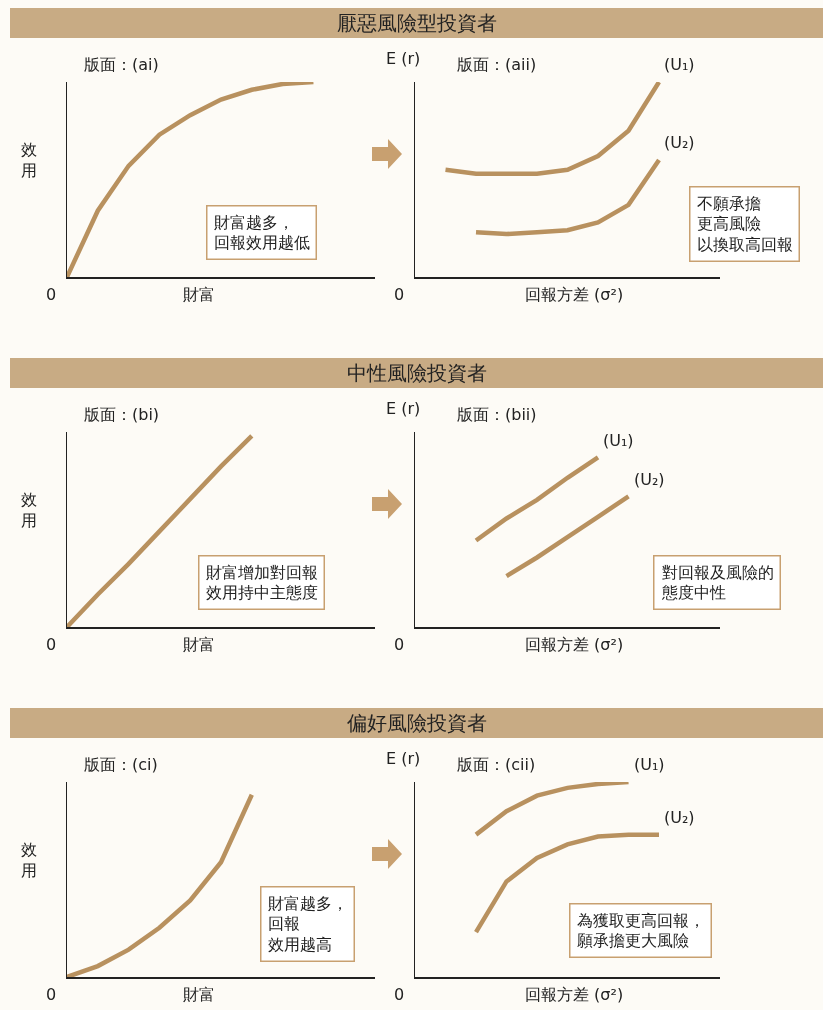  I want to click on chart-title: 偏好風險投資者, so click(416, 723).